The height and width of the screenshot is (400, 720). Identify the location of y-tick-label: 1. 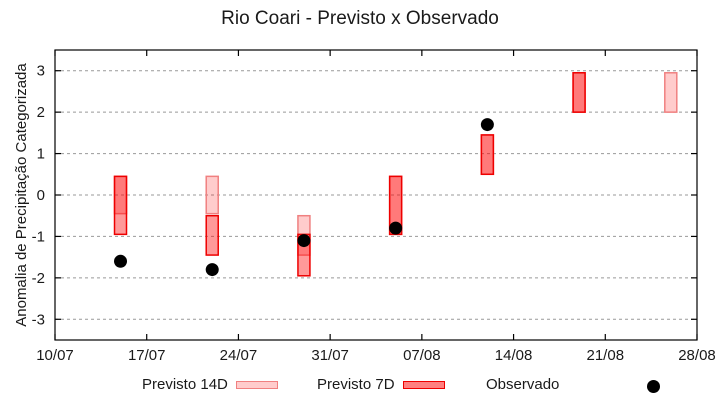
(41, 154).